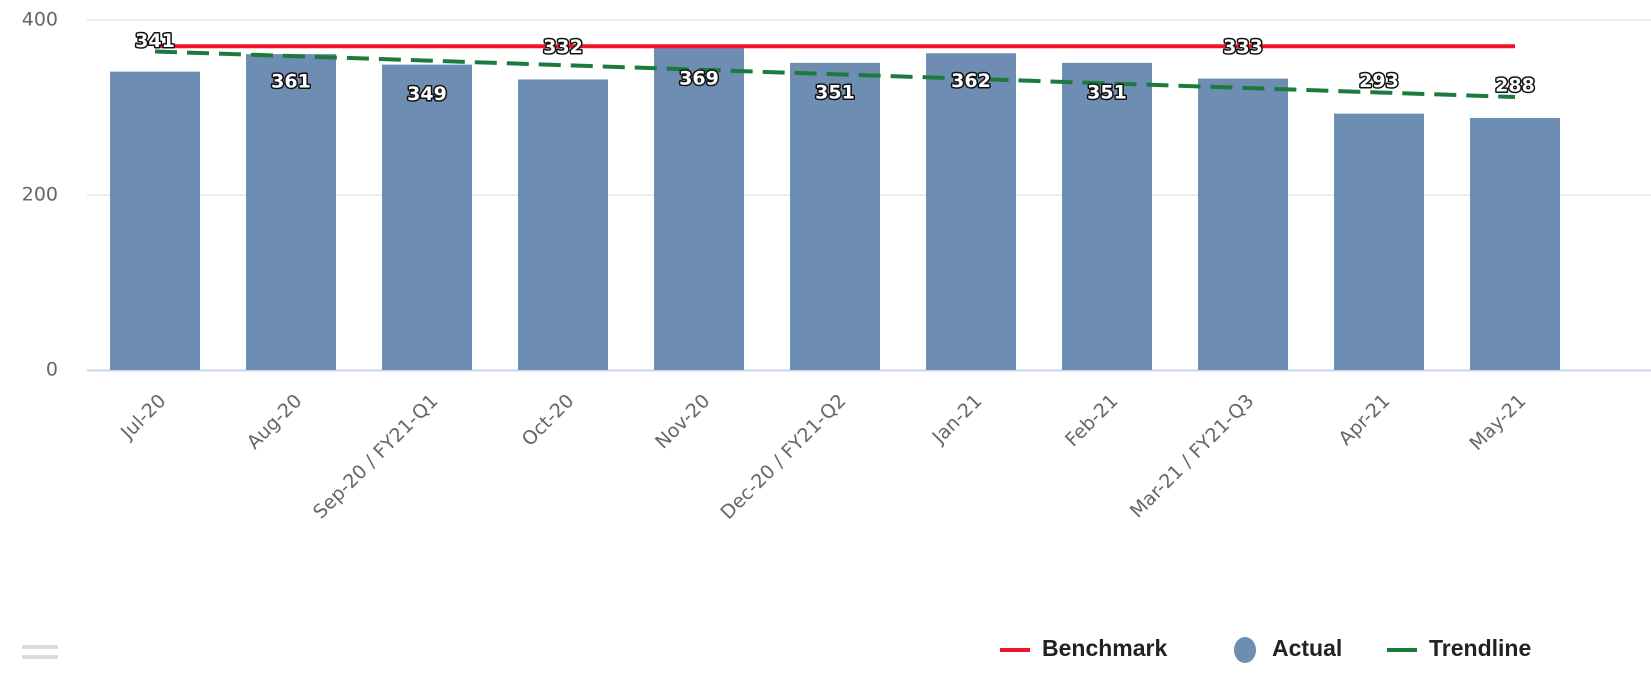  What do you see at coordinates (40, 652) in the screenshot?
I see `menu-icon` at bounding box center [40, 652].